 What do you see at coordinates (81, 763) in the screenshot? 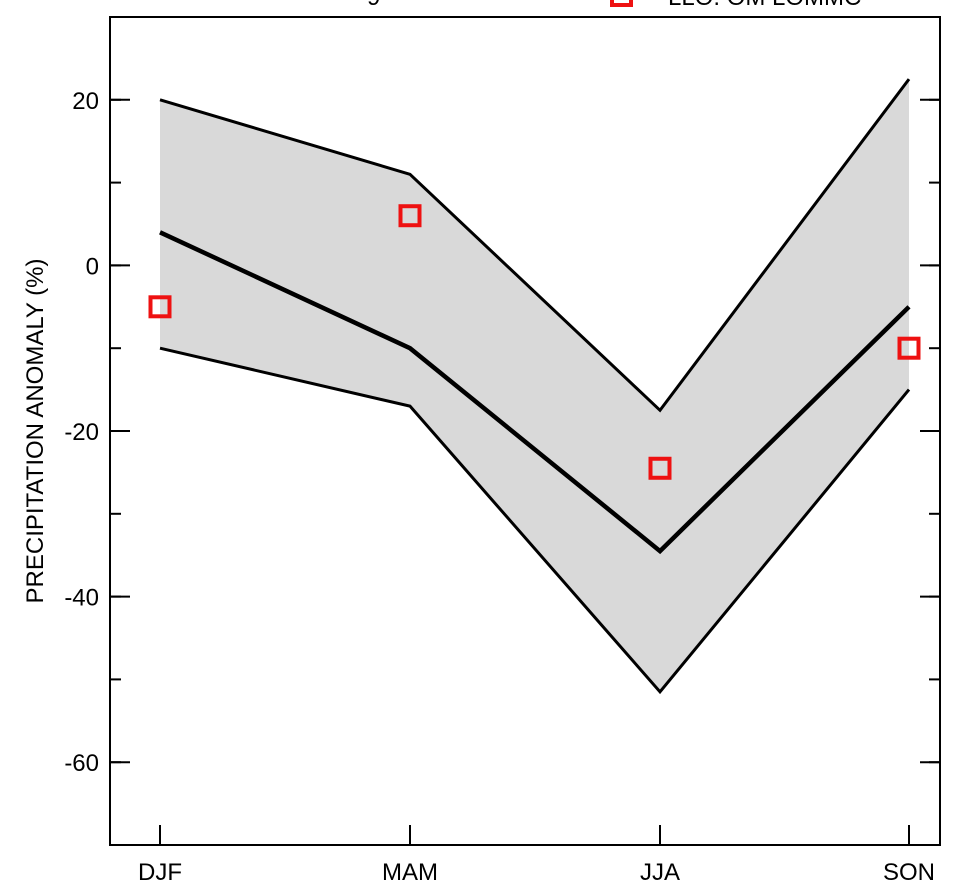
I see `y-tick-label: -60` at bounding box center [81, 763].